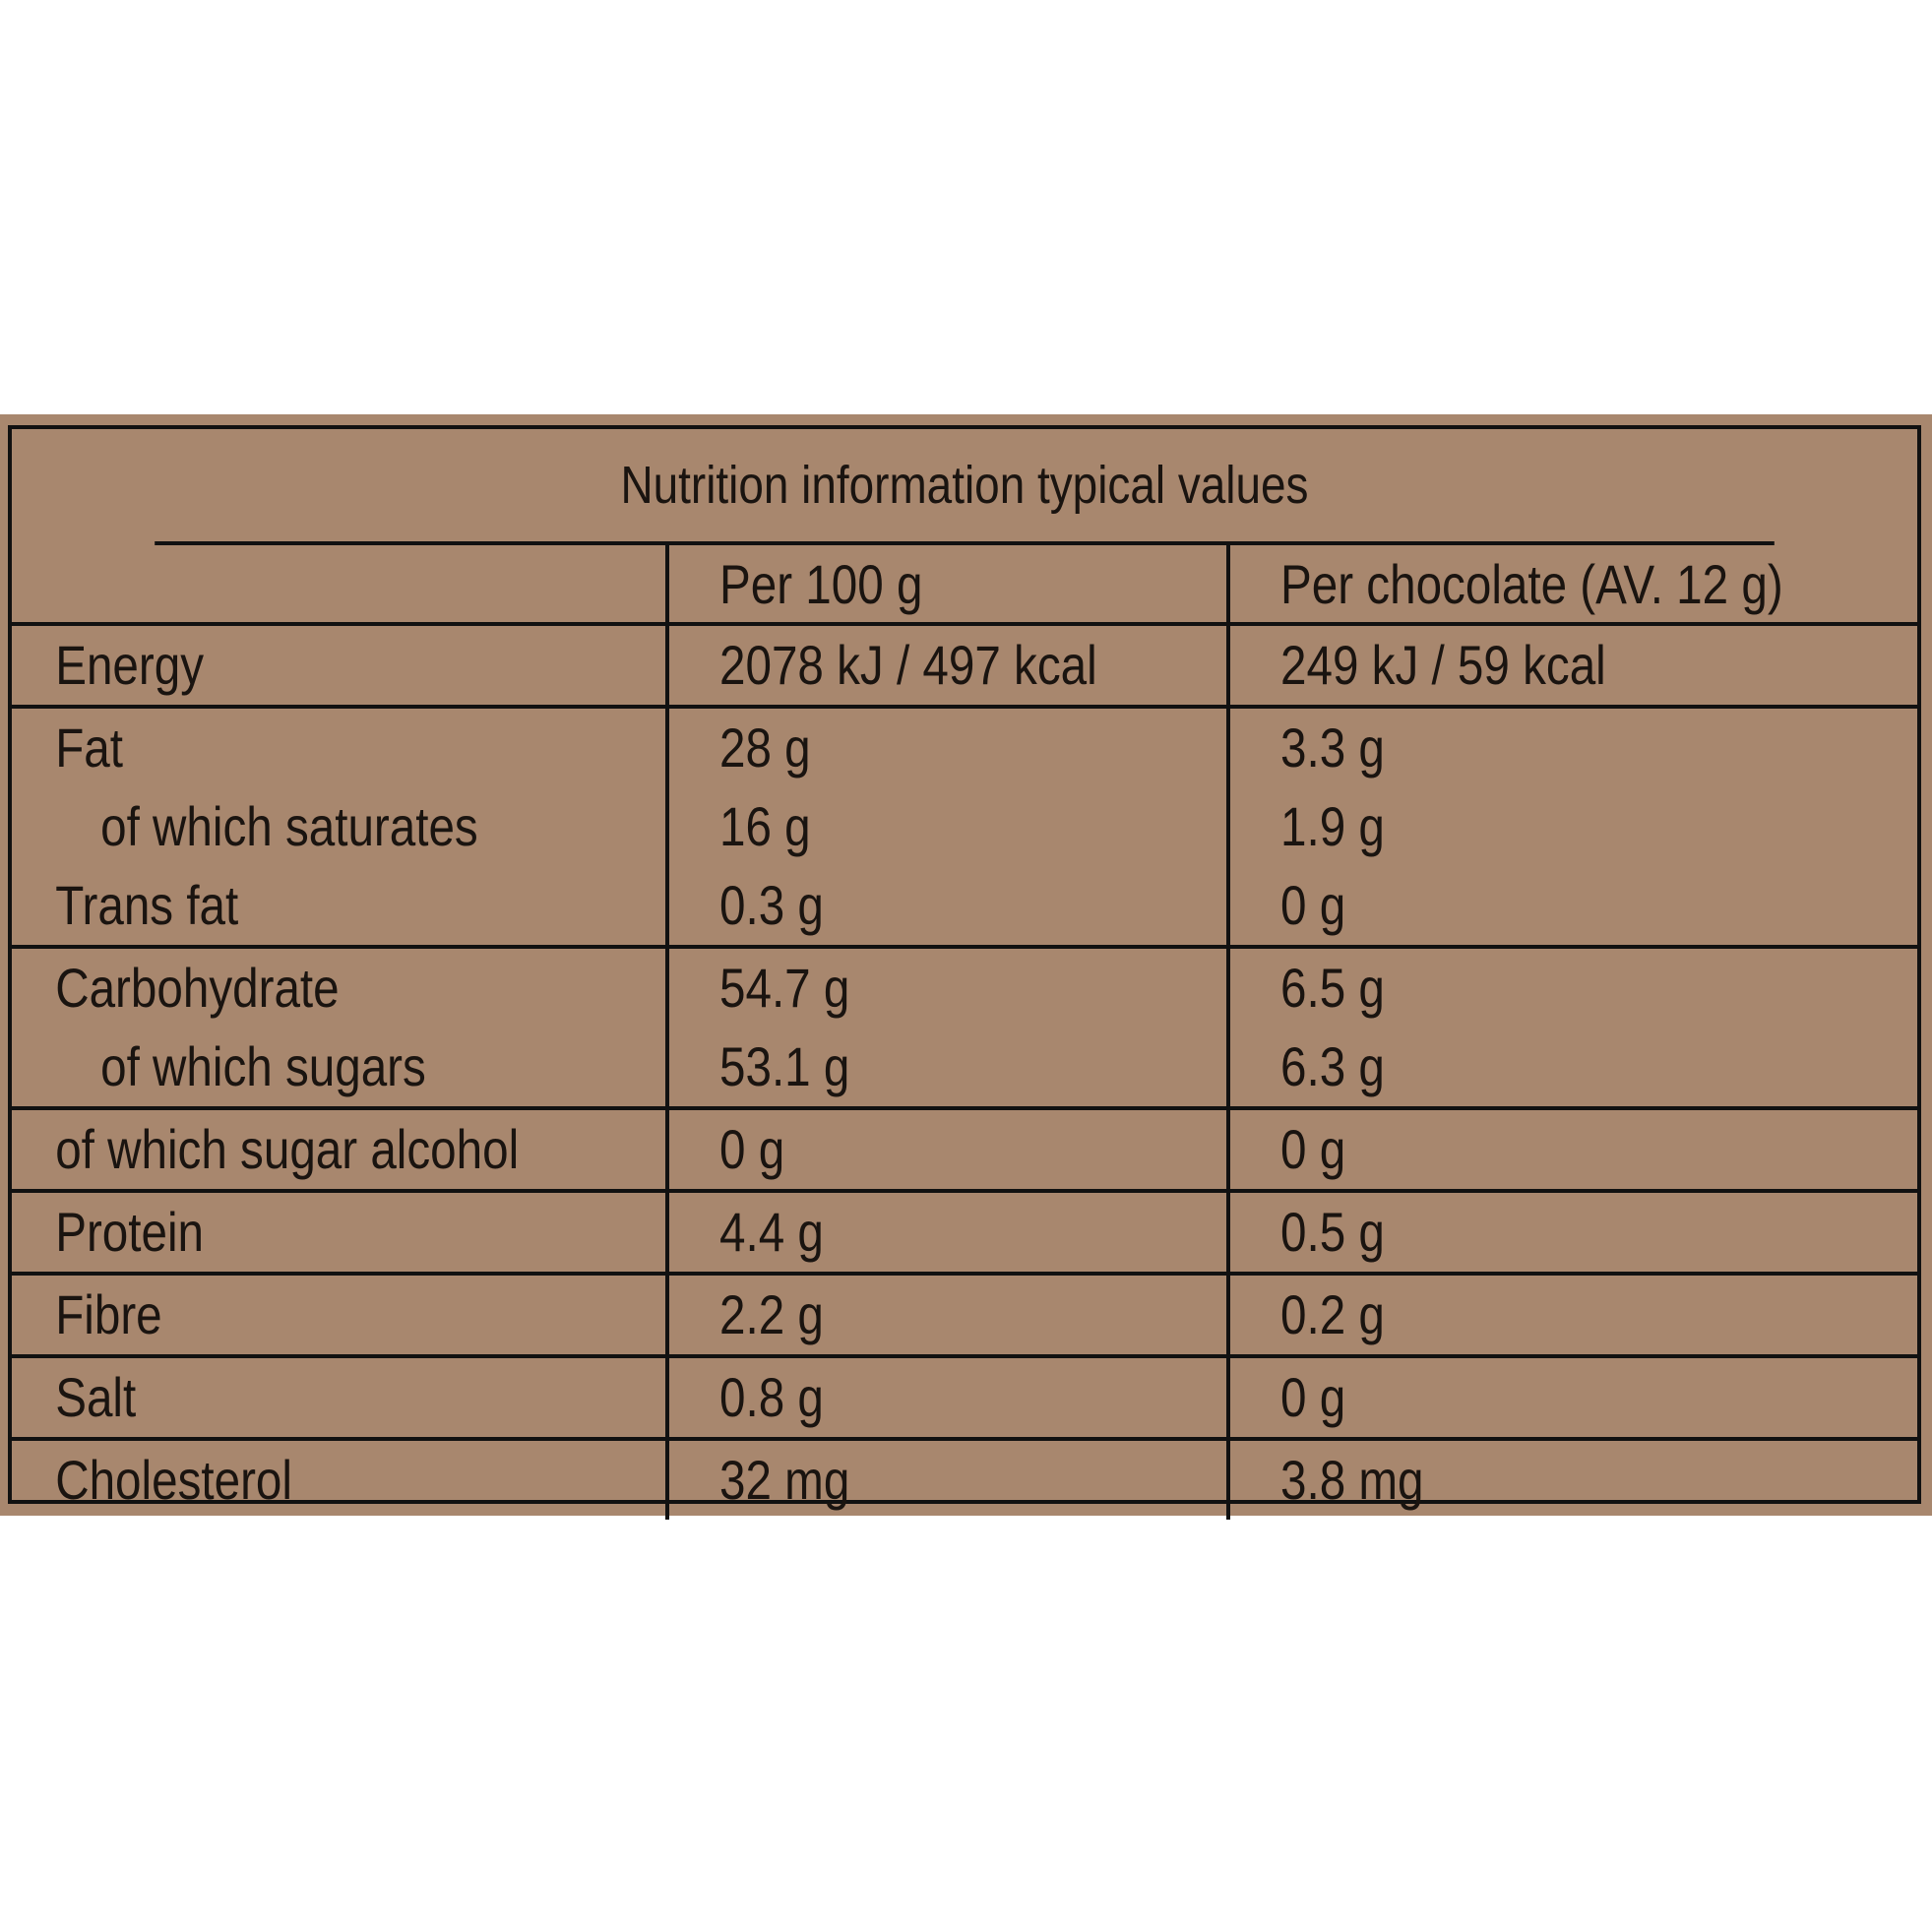  Describe the element at coordinates (949, 1315) in the screenshot. I see `value-cell: 2.2 g` at that location.